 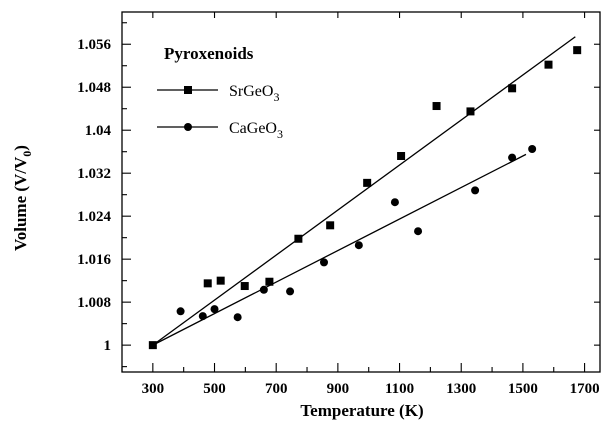 I want to click on x-tick-label: 900, so click(x=338, y=389).